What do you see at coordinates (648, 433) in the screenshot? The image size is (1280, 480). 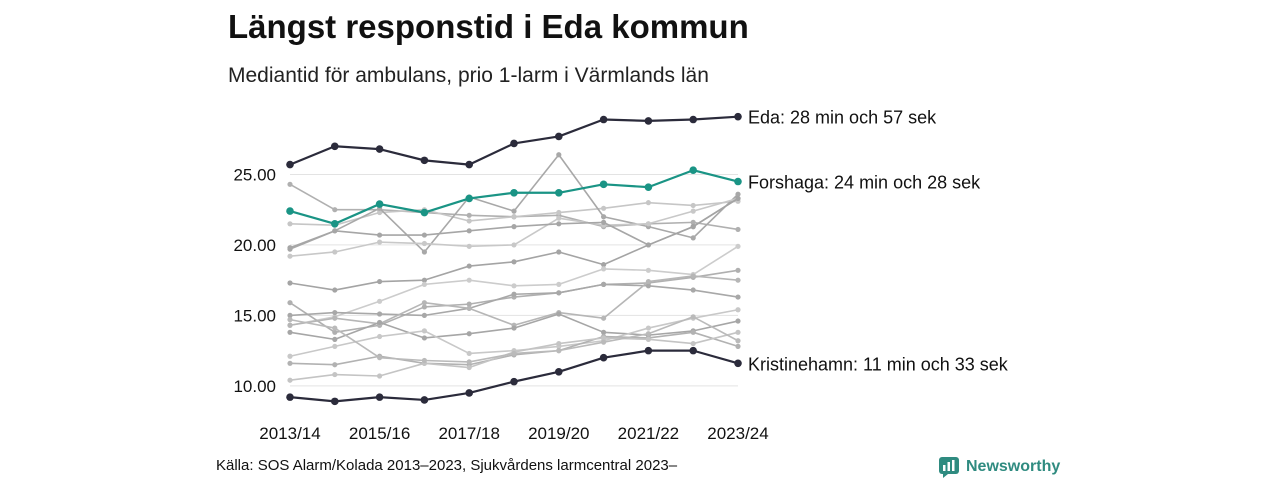 I see `x-tick-label: 2021/22` at bounding box center [648, 433].